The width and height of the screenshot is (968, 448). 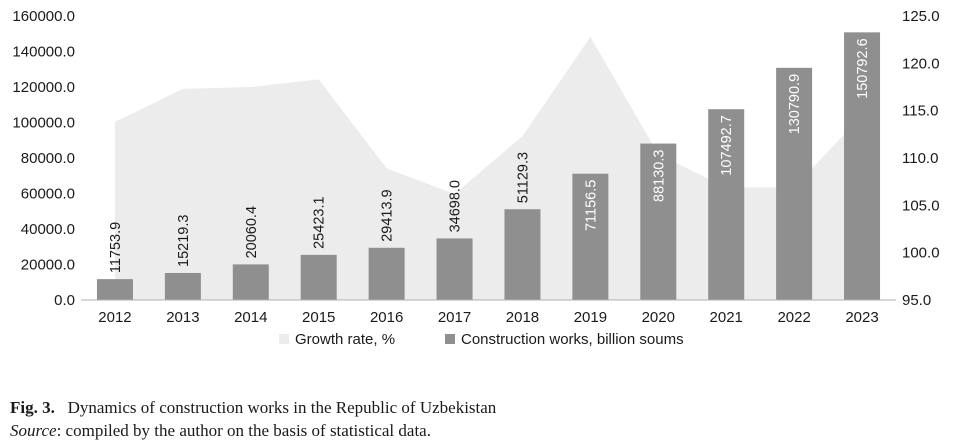 What do you see at coordinates (522, 254) in the screenshot?
I see `bar-2018` at bounding box center [522, 254].